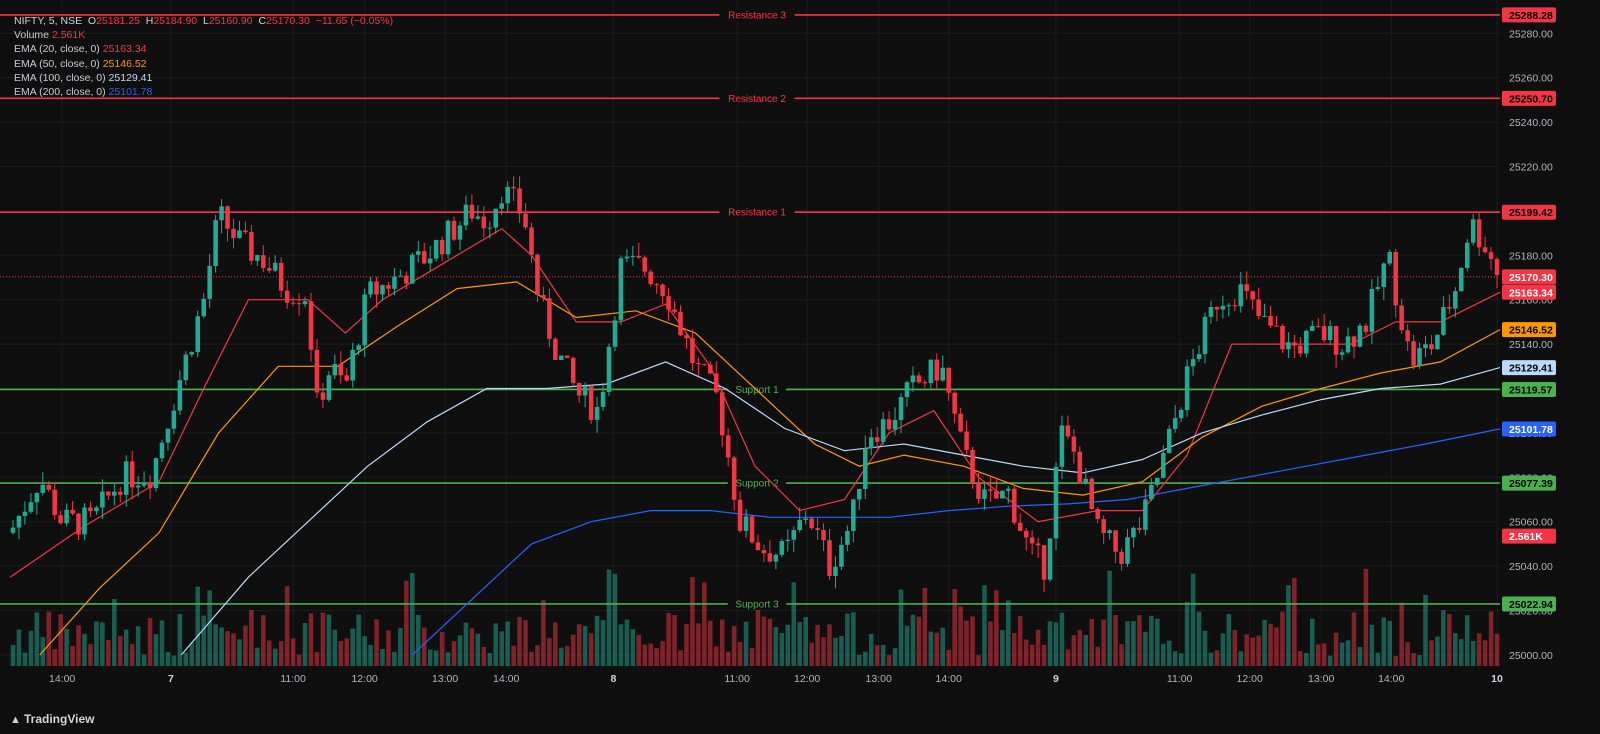 The width and height of the screenshot is (1600, 734). I want to click on legend-volume: Volume 2.561K, so click(203, 35).